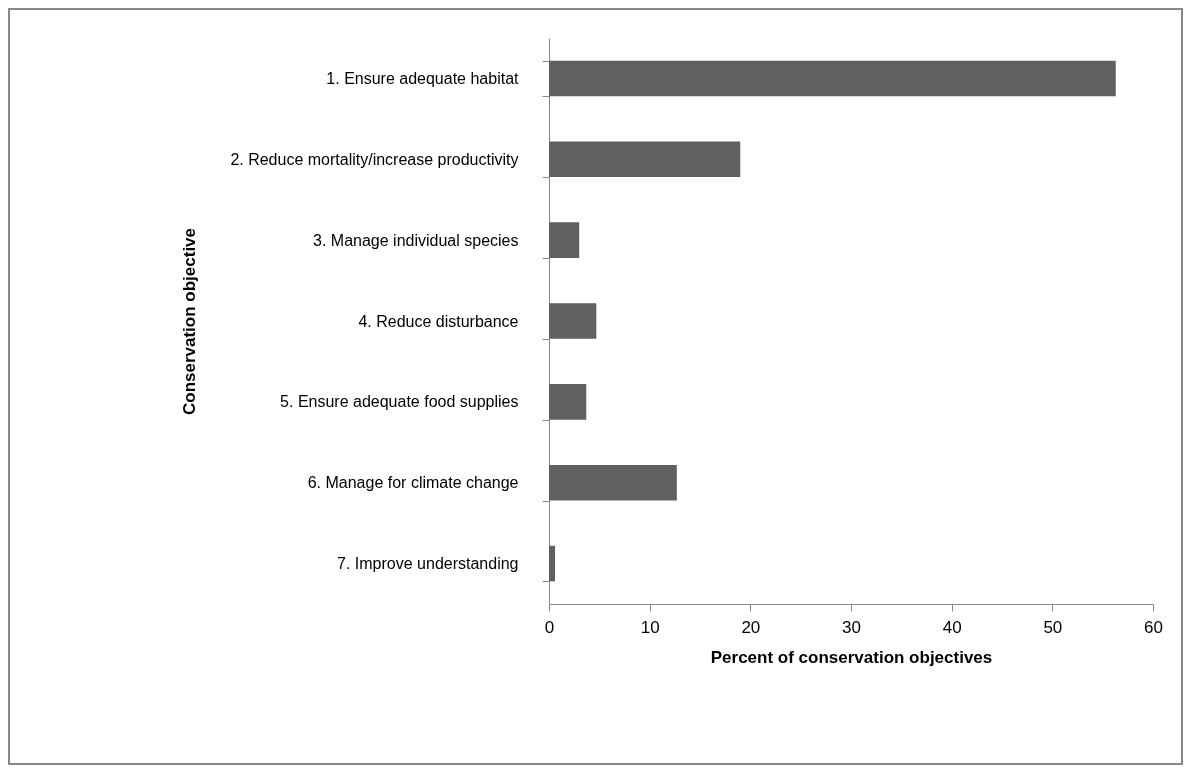  Describe the element at coordinates (952, 627) in the screenshot. I see `x-tick-label: 40` at that location.